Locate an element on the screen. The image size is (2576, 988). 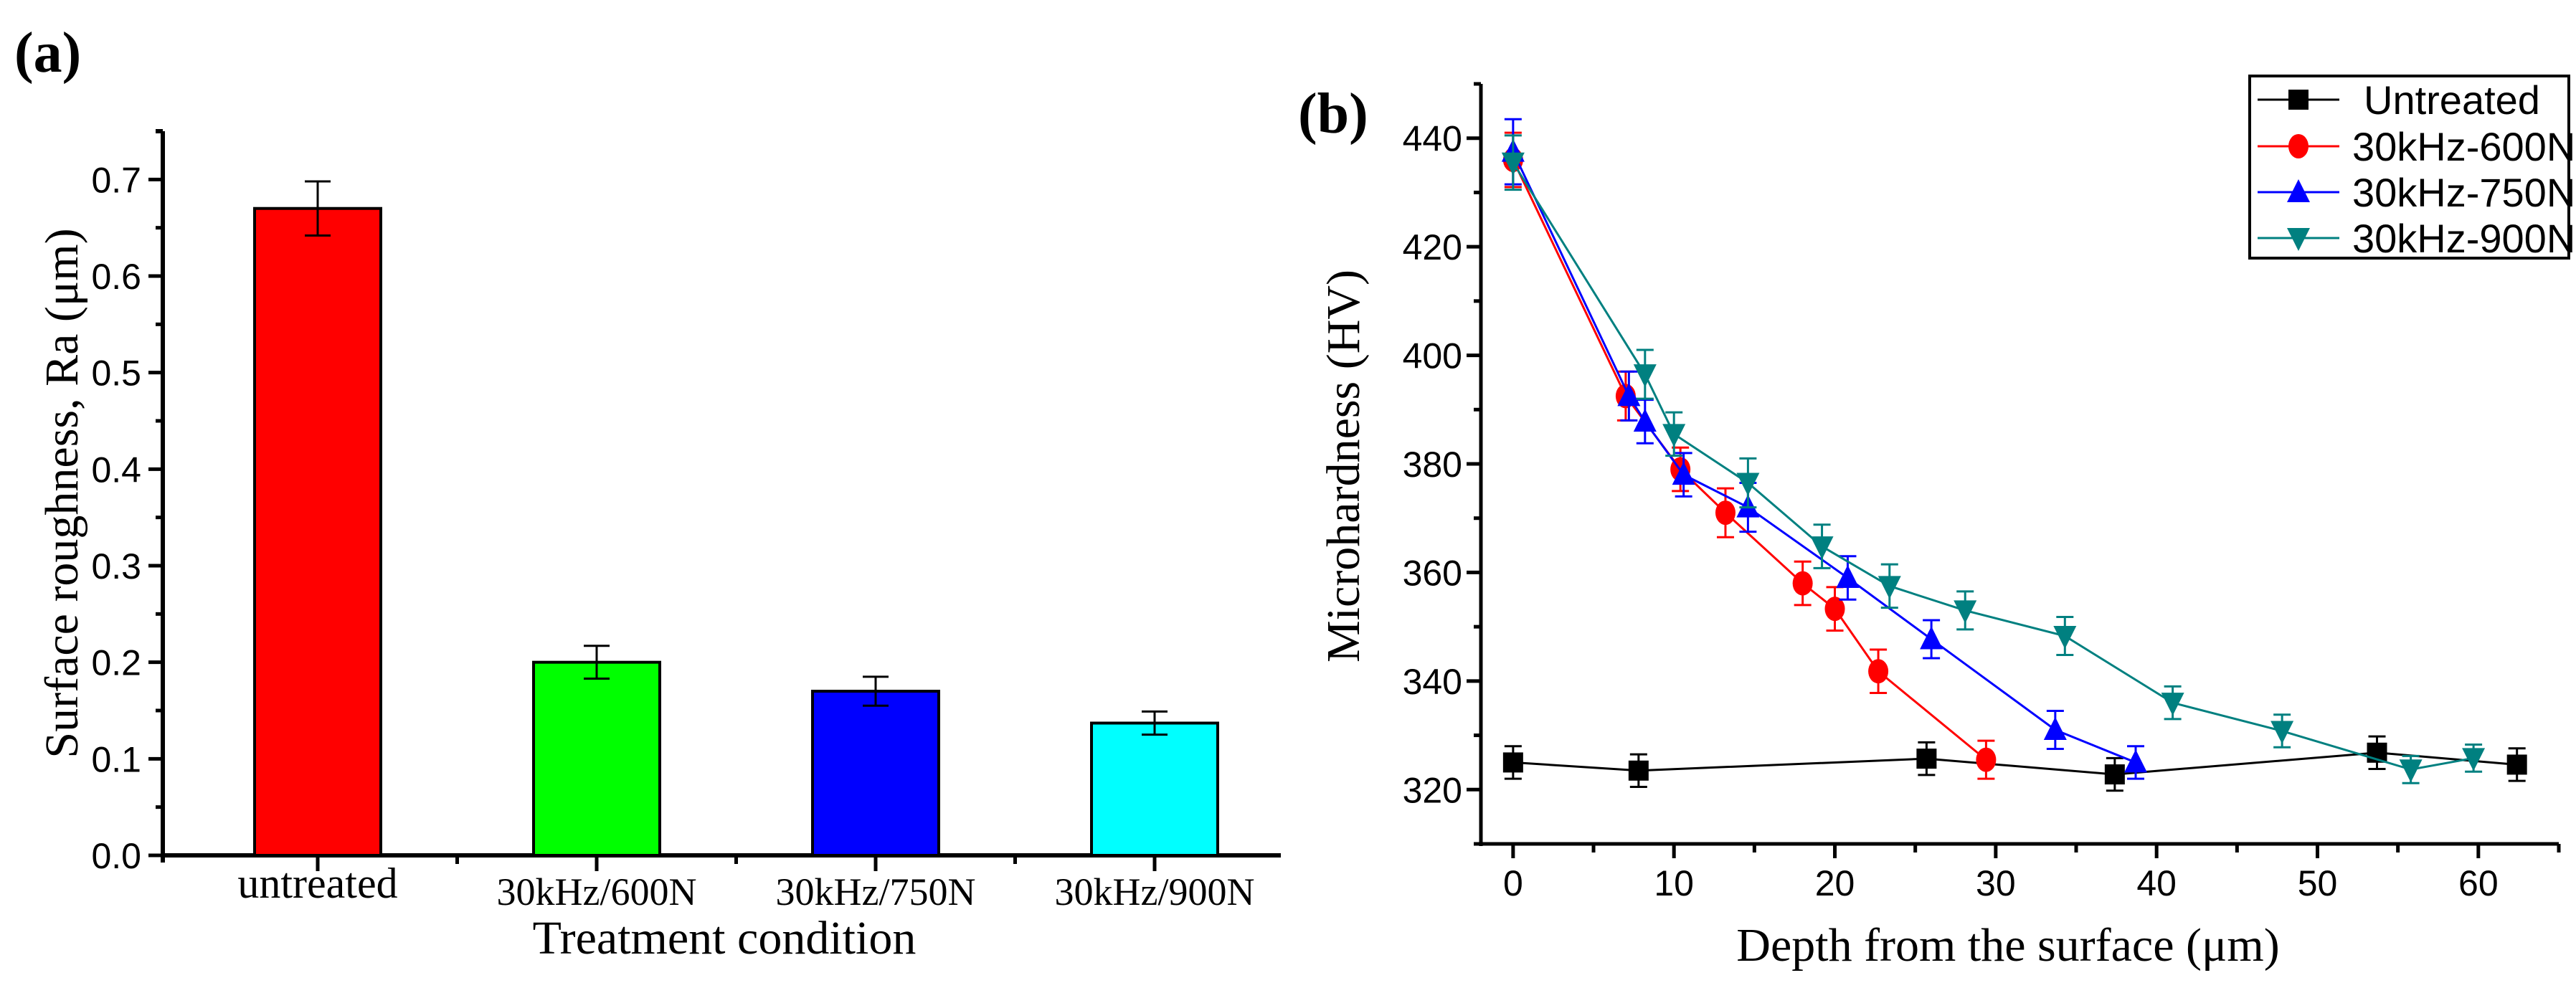
y-tick-label-a: 0.1 is located at coordinates (116, 759).